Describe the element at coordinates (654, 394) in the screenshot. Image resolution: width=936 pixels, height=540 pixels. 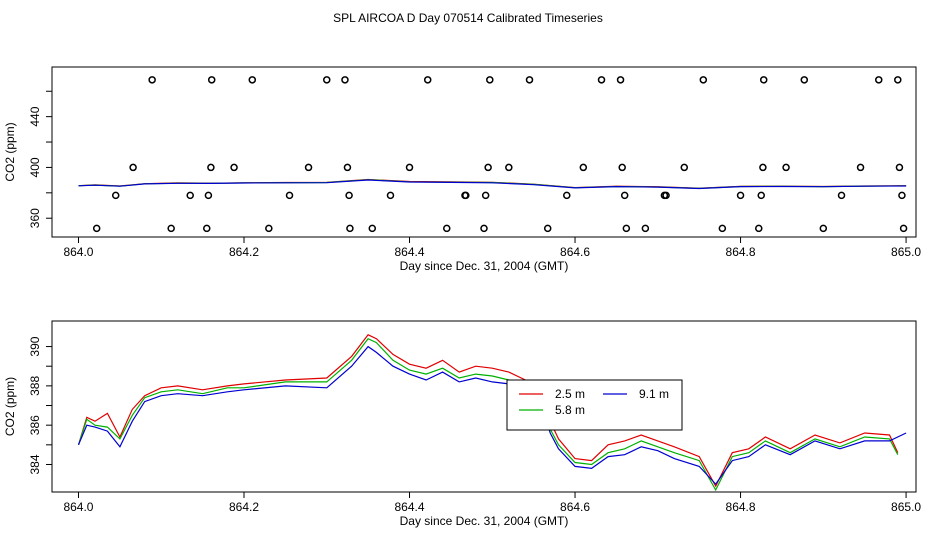
I see `legend-label: 9.1 m` at that location.